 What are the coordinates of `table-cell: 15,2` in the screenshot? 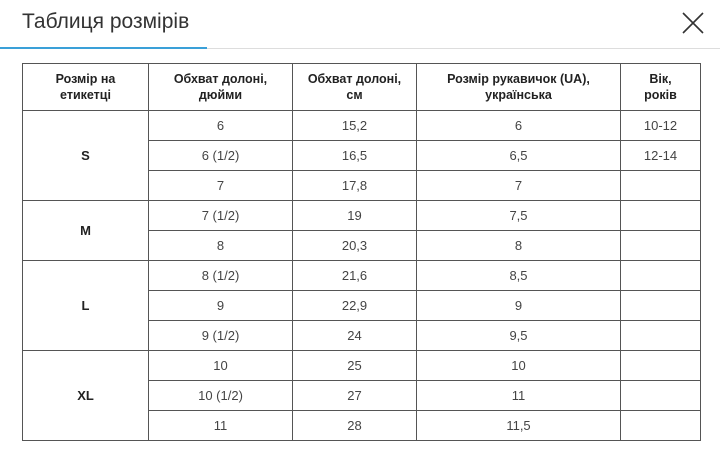 It's located at (354, 125).